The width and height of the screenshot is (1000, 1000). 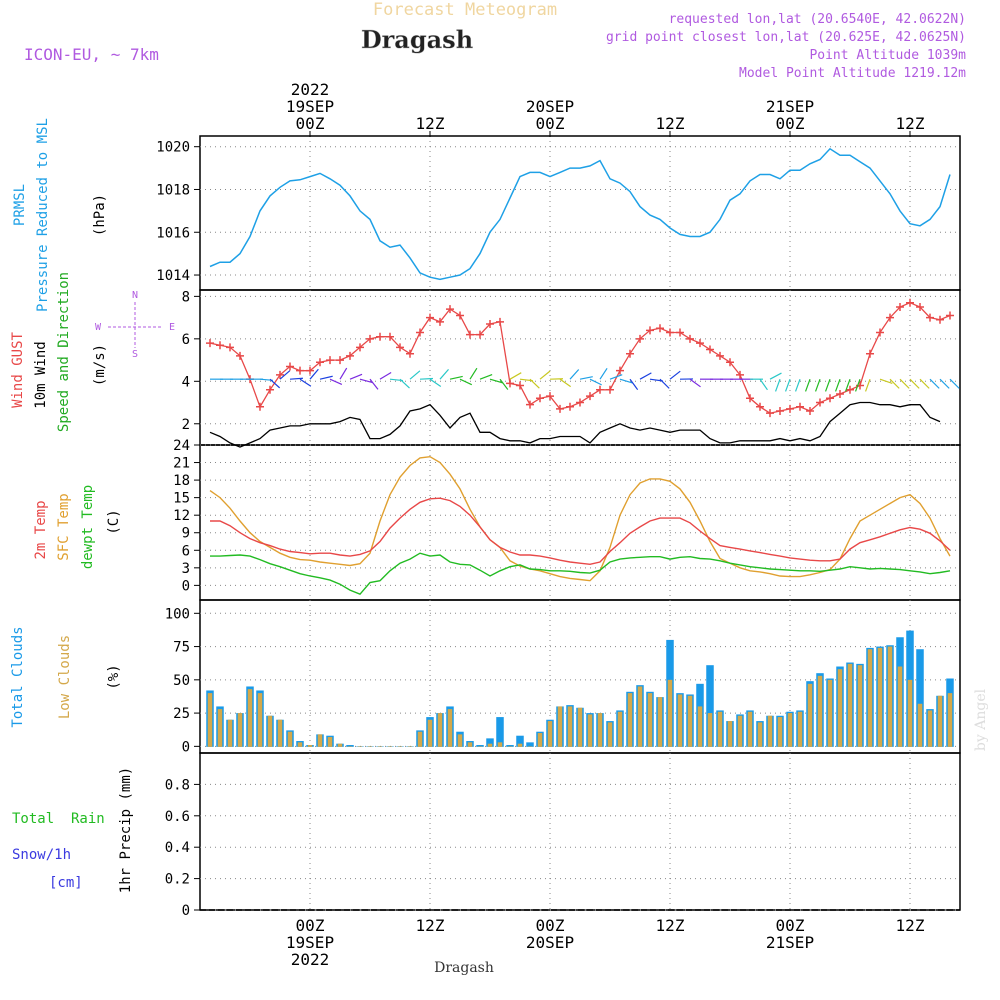 What do you see at coordinates (852, 73) in the screenshot?
I see `model-altitude: Model Point Altitude 1219.12m` at bounding box center [852, 73].